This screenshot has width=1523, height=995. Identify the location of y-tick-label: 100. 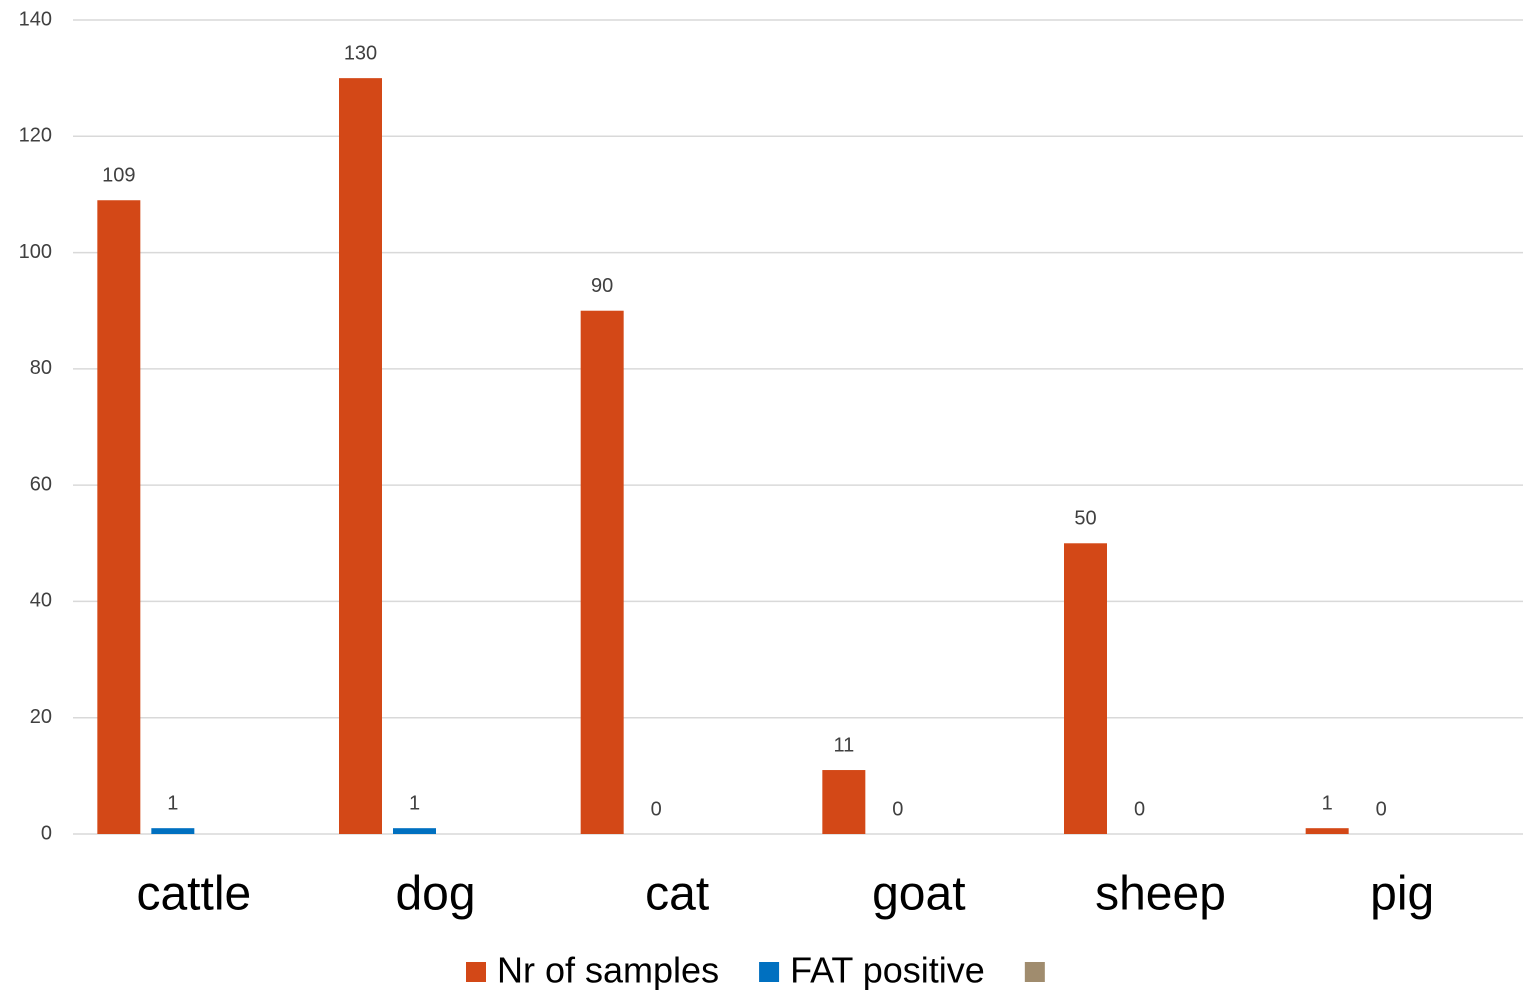
(35, 252).